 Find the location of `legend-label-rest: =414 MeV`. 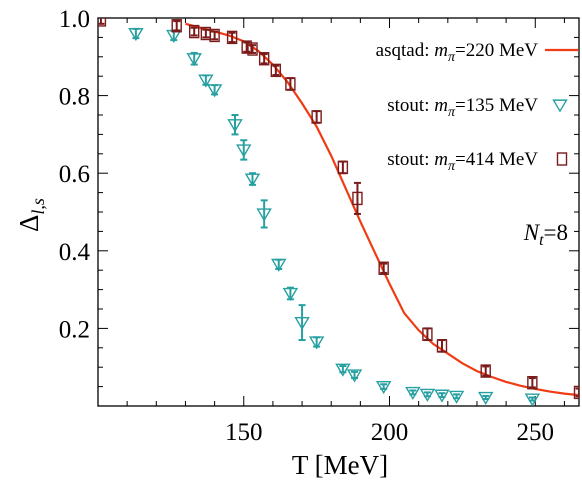

legend-label-rest: =414 MeV is located at coordinates (496, 159).